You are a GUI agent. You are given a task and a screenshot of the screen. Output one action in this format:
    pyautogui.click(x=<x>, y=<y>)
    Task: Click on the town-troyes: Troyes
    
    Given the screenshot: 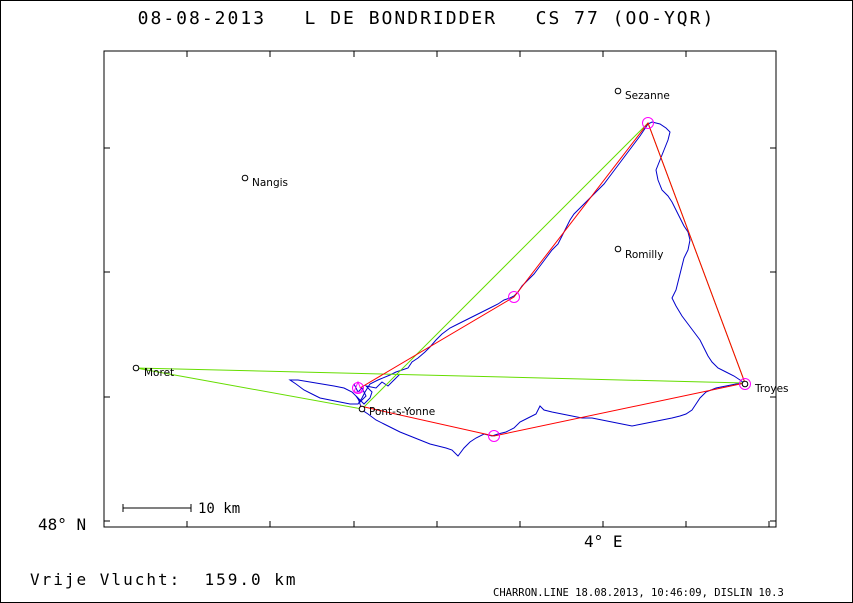 What is the action you would take?
    pyautogui.click(x=765, y=387)
    